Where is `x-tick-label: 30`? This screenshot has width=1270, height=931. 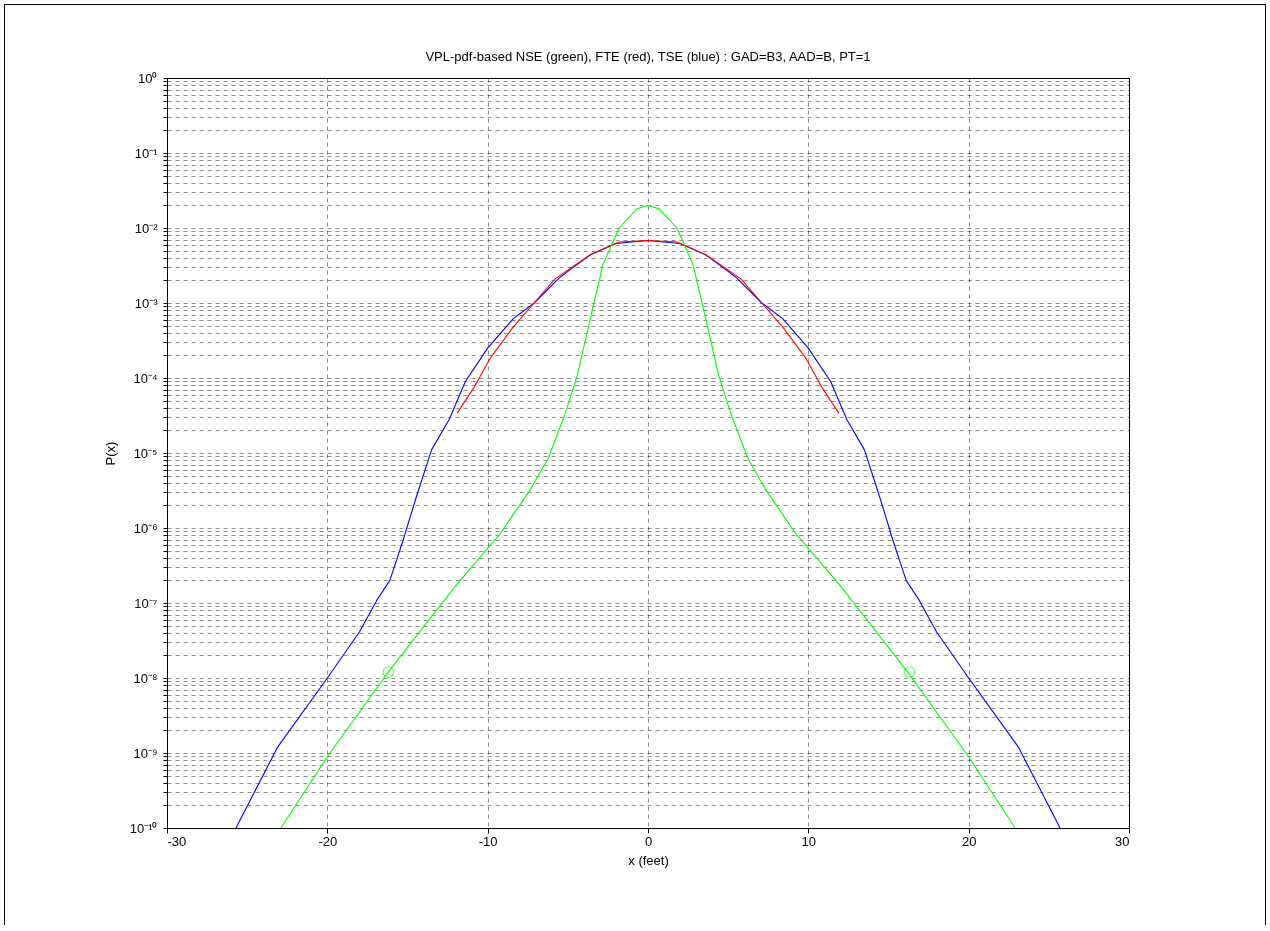
x-tick-label: 30 is located at coordinates (1122, 841).